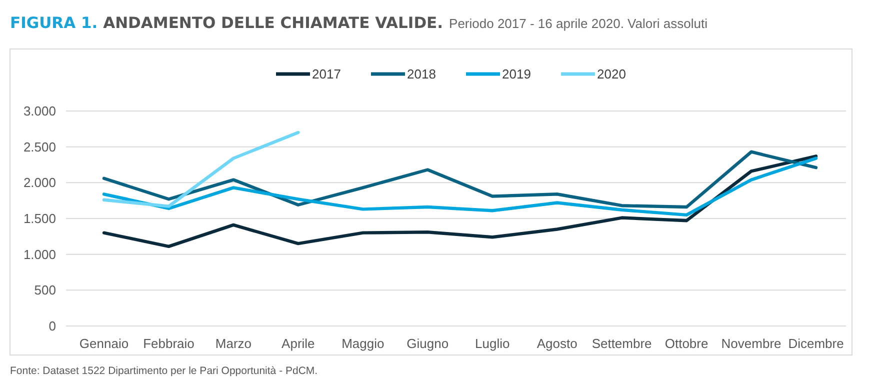  I want to click on legend-label: 2018, so click(421, 74).